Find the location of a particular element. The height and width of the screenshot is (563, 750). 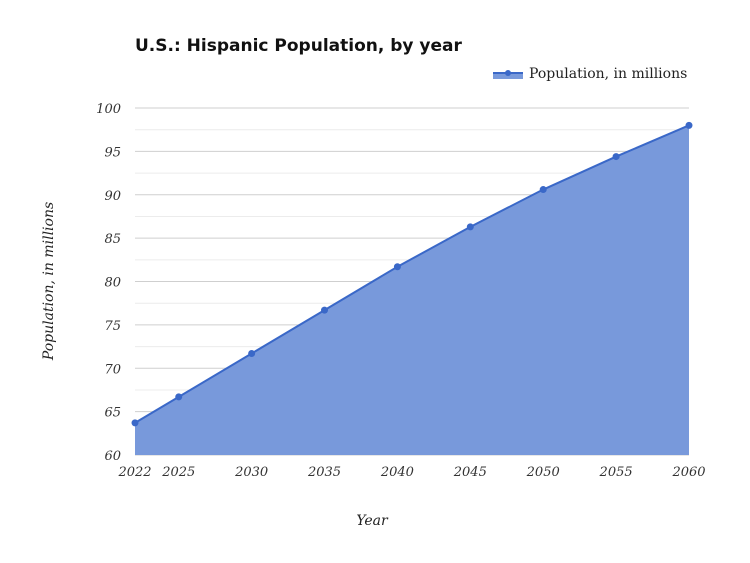

y-tick-label: 80 is located at coordinates (112, 283).